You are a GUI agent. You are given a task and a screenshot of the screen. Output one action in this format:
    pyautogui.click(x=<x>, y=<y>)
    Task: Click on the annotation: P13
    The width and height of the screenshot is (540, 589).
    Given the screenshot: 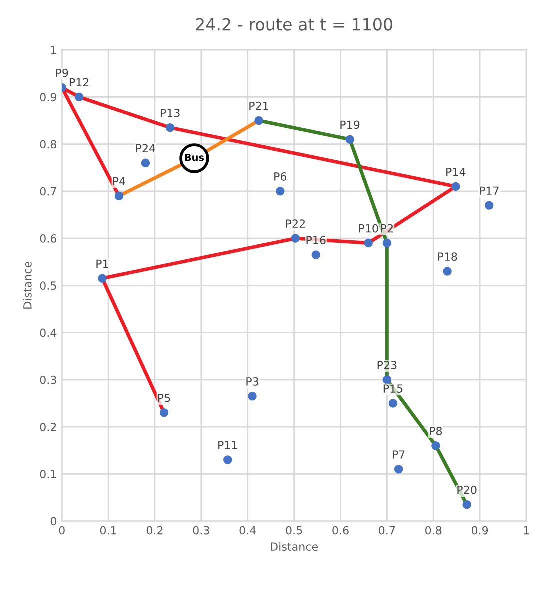 What is the action you would take?
    pyautogui.click(x=170, y=113)
    